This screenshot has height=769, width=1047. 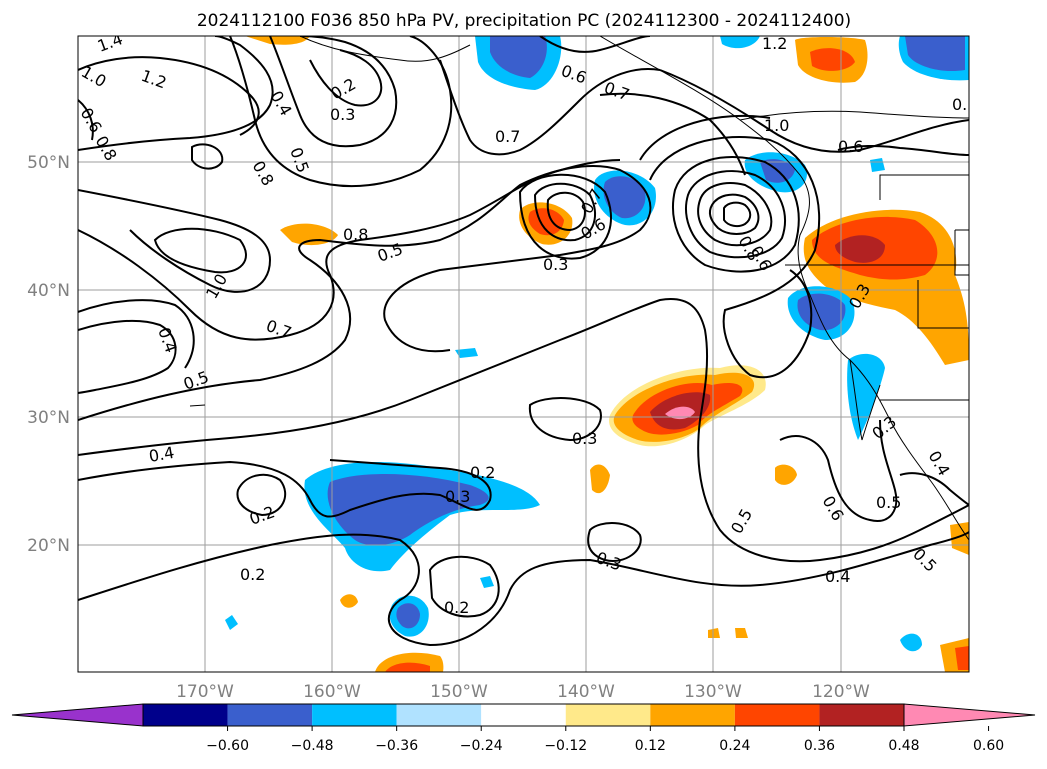 I want to click on colorbar-tick-label: 0.48, so click(x=903, y=746).